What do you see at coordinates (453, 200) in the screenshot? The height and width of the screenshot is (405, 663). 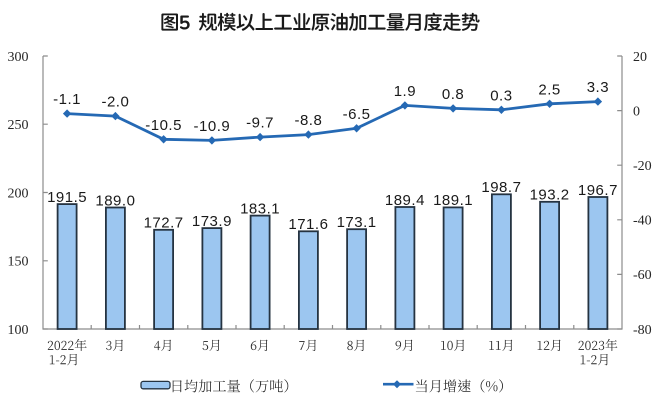 I see `svg-text: 189.1` at bounding box center [453, 200].